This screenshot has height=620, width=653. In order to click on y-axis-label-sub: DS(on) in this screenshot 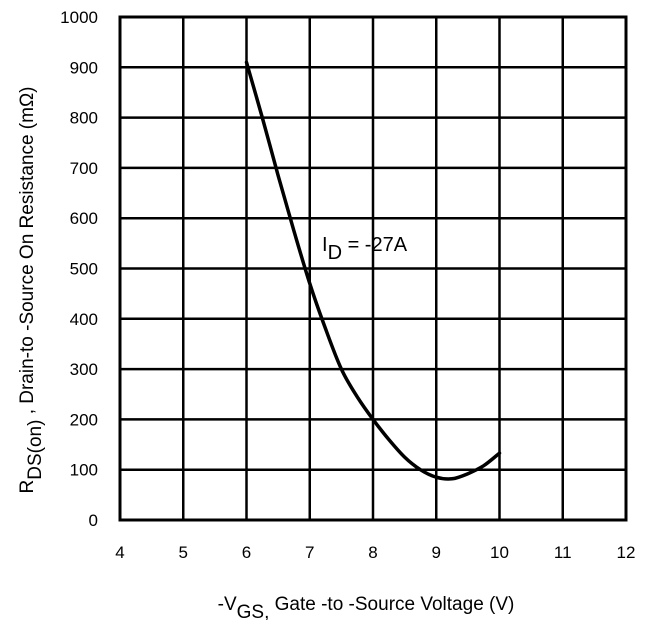, I will do `click(35, 450)`.